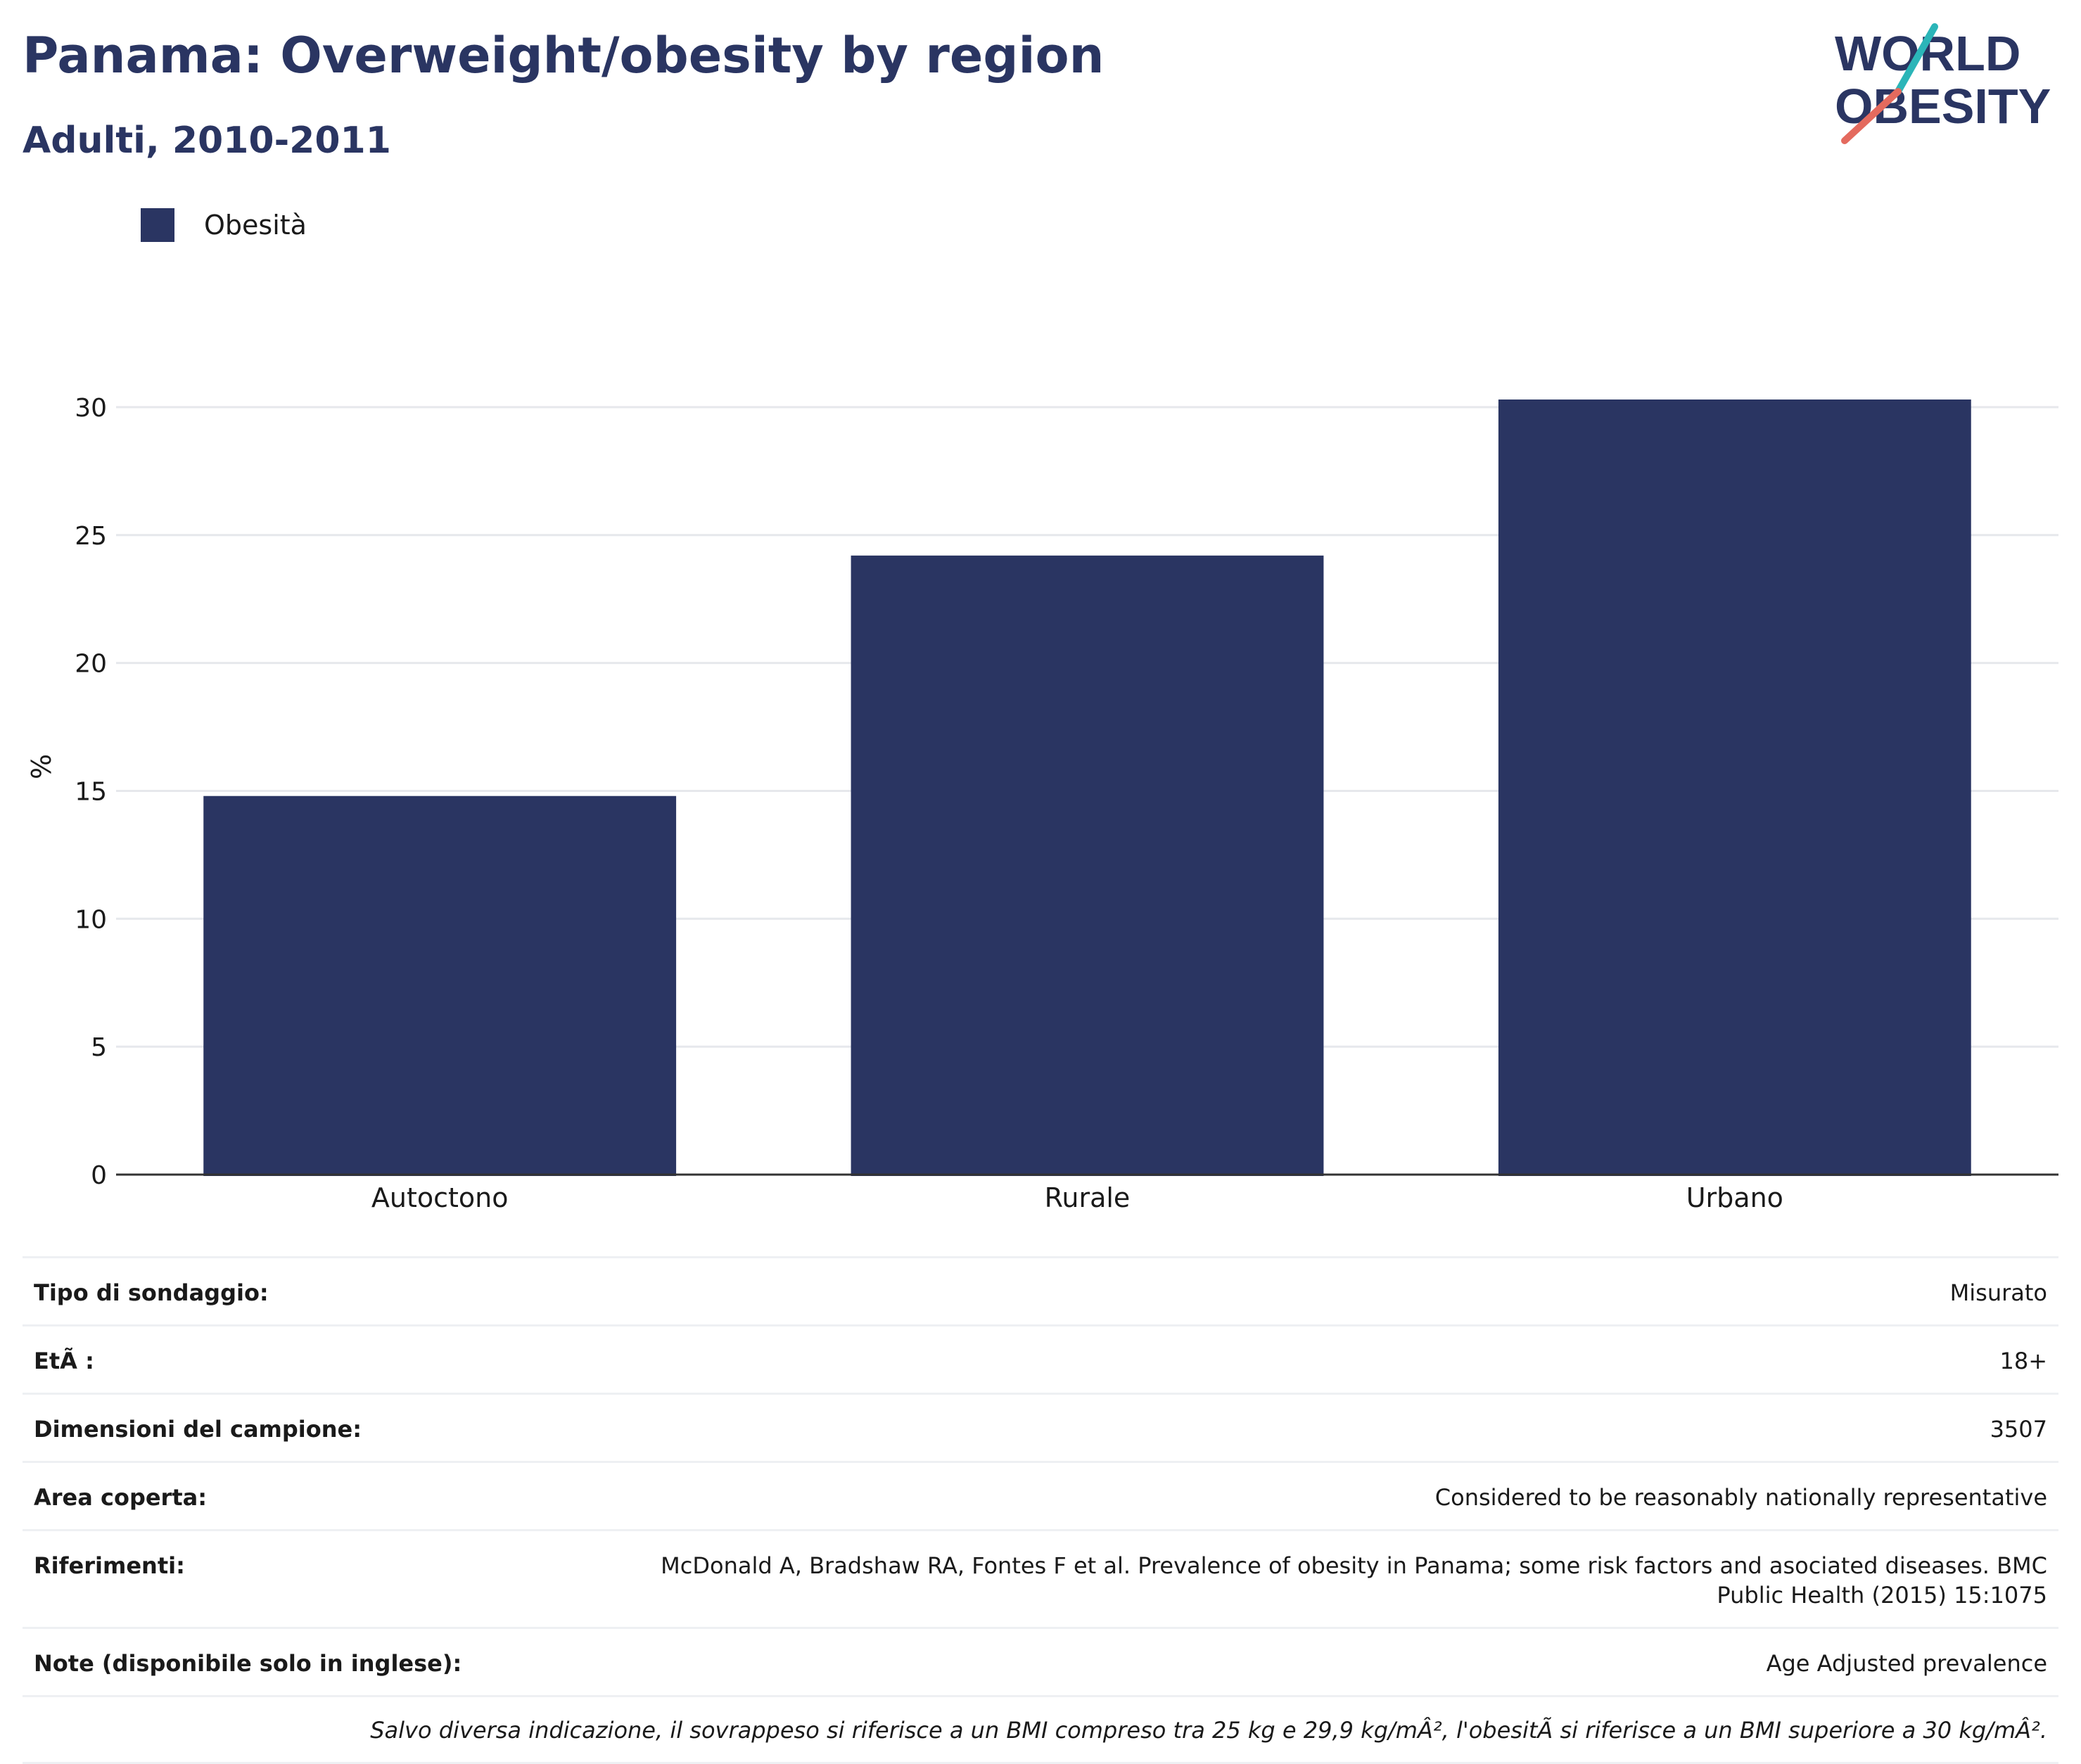  I want to click on metadata-row: Tipo di sondaggio: Misurato, so click(1040, 1290).